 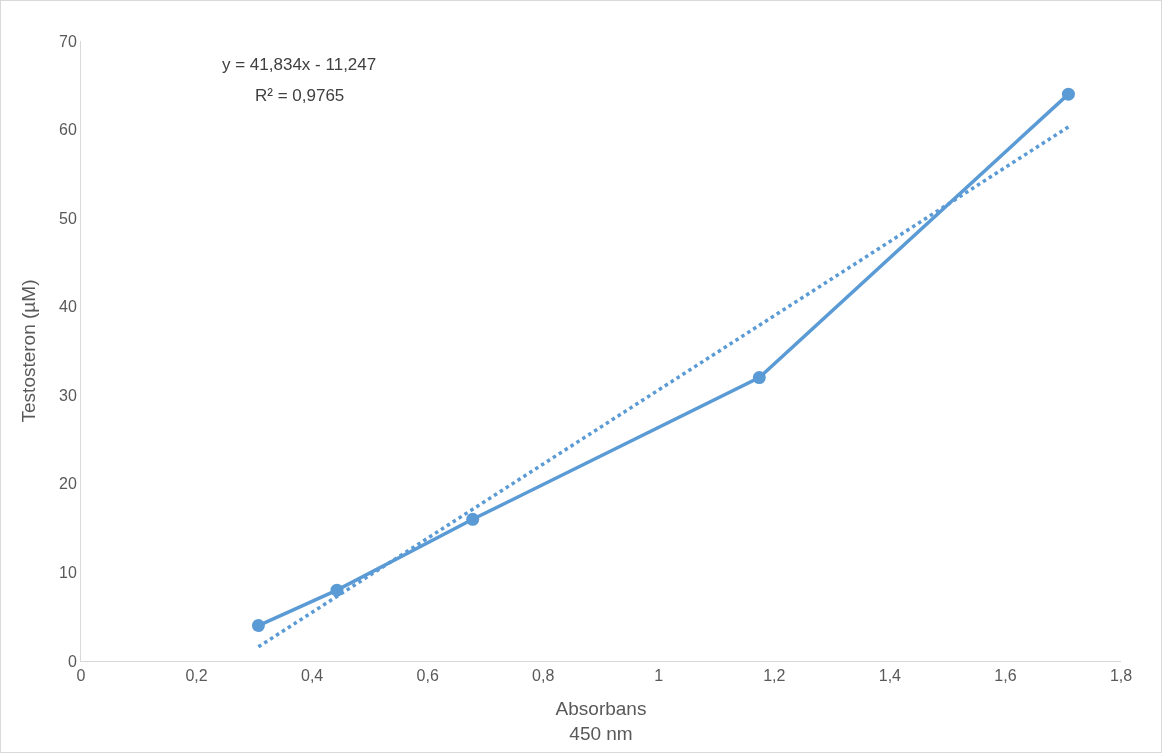 What do you see at coordinates (68, 484) in the screenshot?
I see `y-tick-label: 20` at bounding box center [68, 484].